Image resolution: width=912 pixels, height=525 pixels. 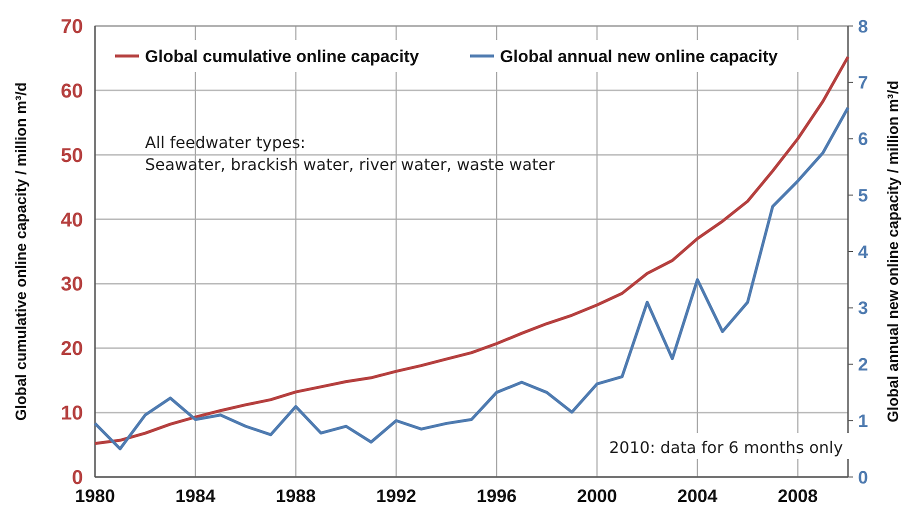 I want to click on y2-axis-title: Global annual new online capacity / million m³/d, so click(x=893, y=251).